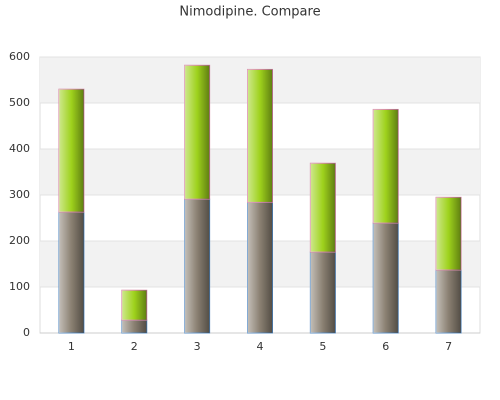  What do you see at coordinates (71, 346) in the screenshot?
I see `x-tick-label: 1` at bounding box center [71, 346].